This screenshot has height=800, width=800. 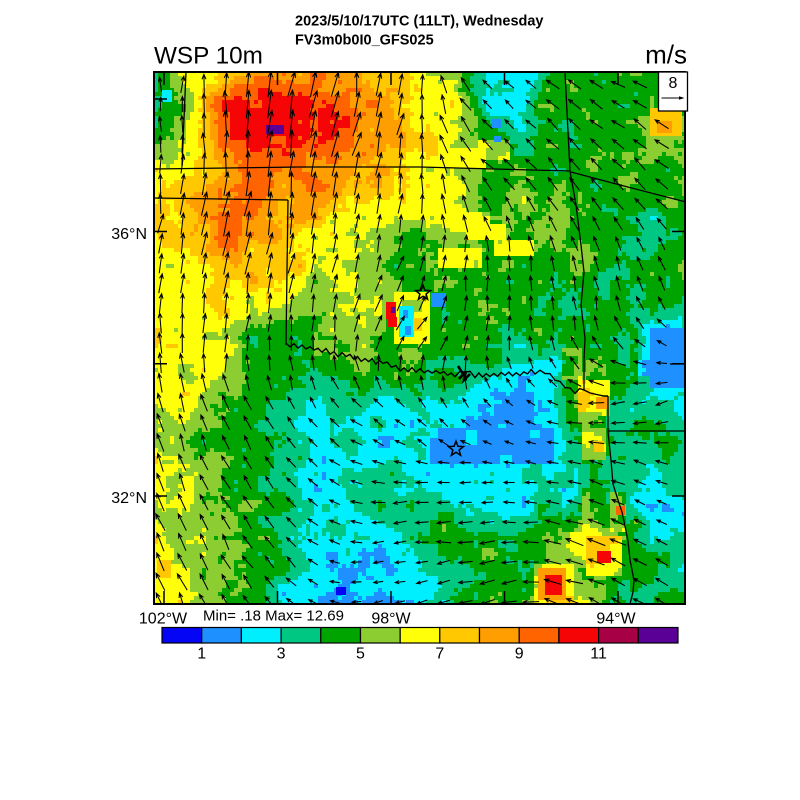 What do you see at coordinates (129, 498) in the screenshot?
I see `svg-text: 32°N` at bounding box center [129, 498].